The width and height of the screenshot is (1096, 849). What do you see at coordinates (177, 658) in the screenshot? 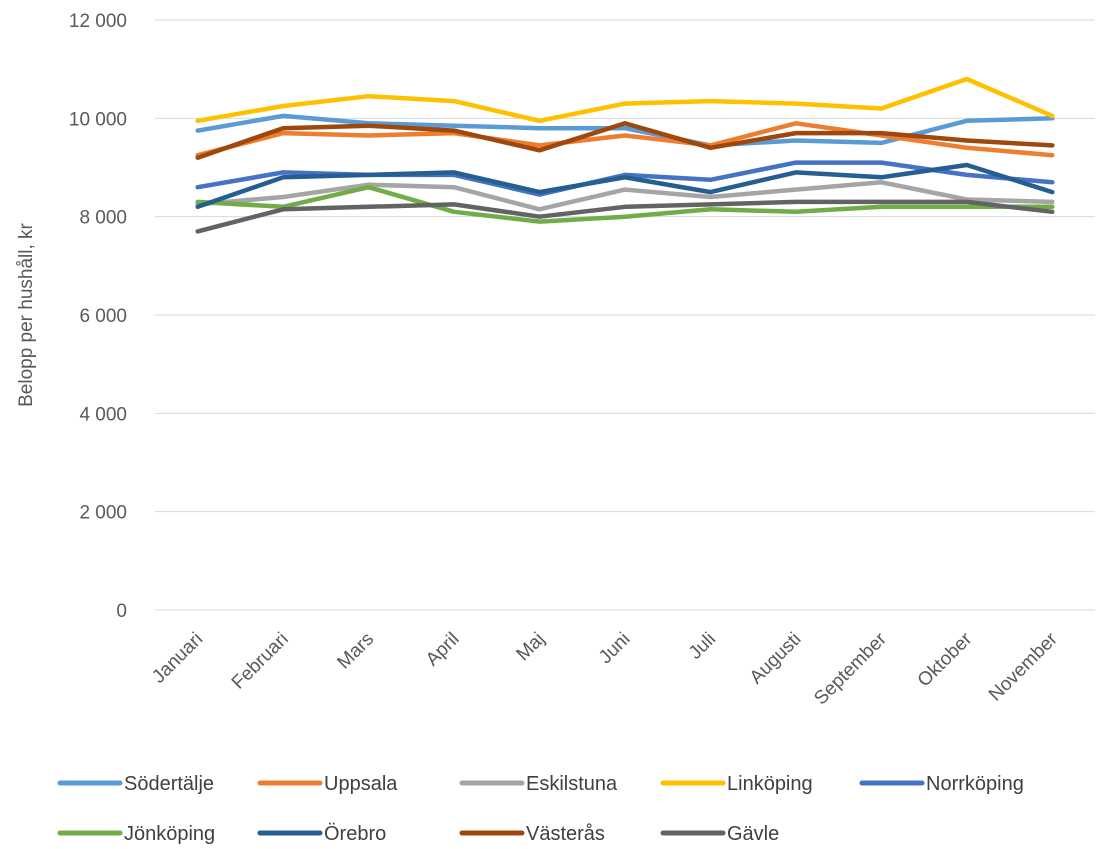
I see `x-tick-label: Januari` at bounding box center [177, 658].